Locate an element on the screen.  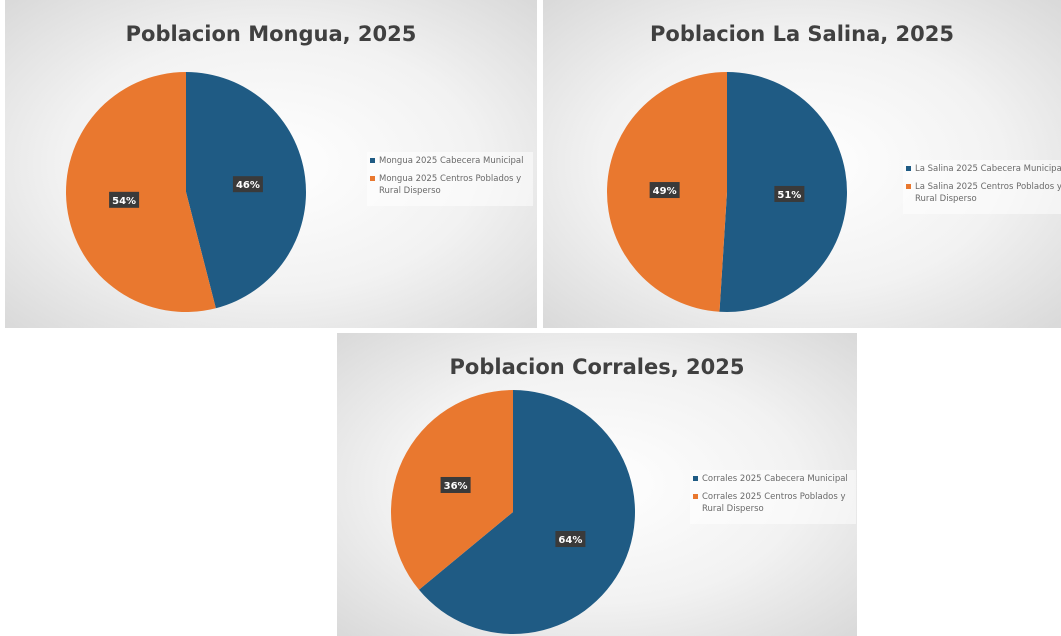
legend-item: La Salina 2025 Cabecera Municipal is located at coordinates (983, 169).